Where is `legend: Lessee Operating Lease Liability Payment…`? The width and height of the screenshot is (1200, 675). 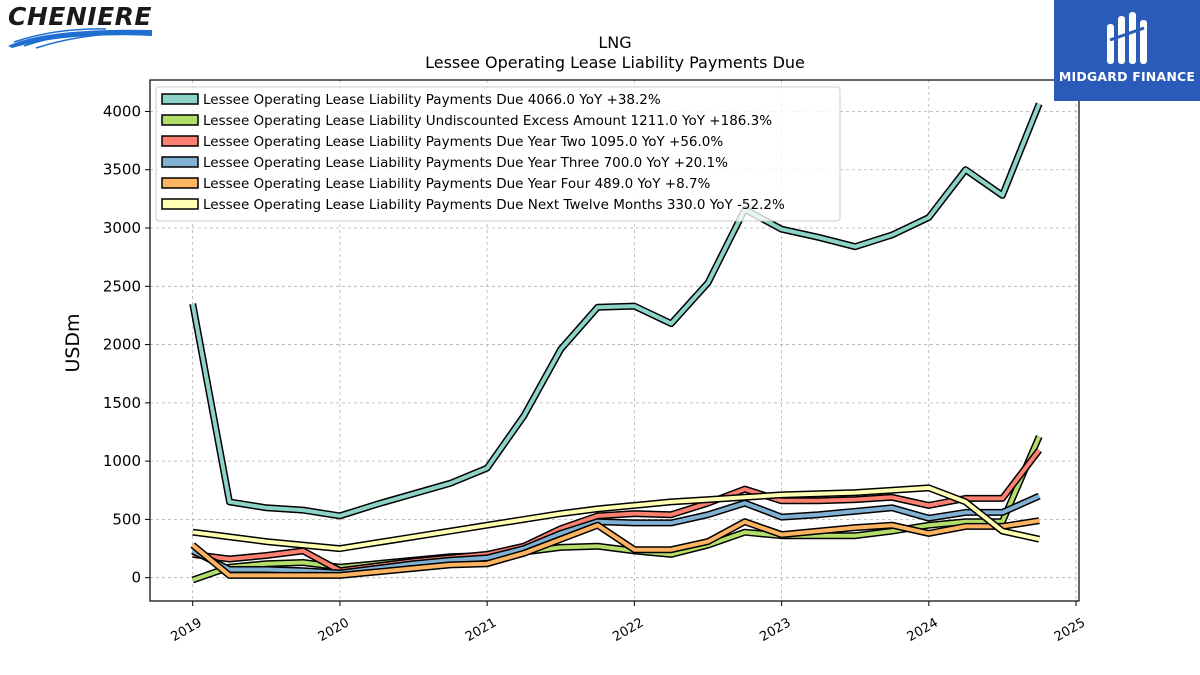
legend: Lessee Operating Lease Liability Payment… is located at coordinates (498, 154).